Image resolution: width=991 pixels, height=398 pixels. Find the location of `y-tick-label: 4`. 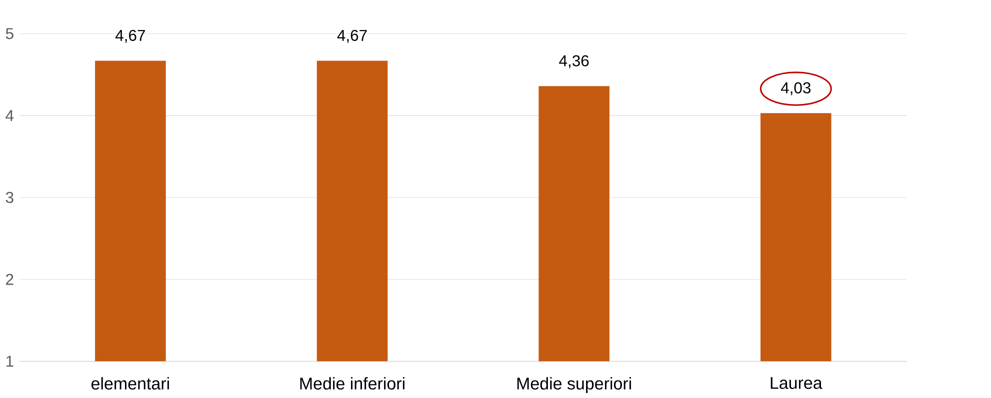

y-tick-label: 4 is located at coordinates (10, 115).